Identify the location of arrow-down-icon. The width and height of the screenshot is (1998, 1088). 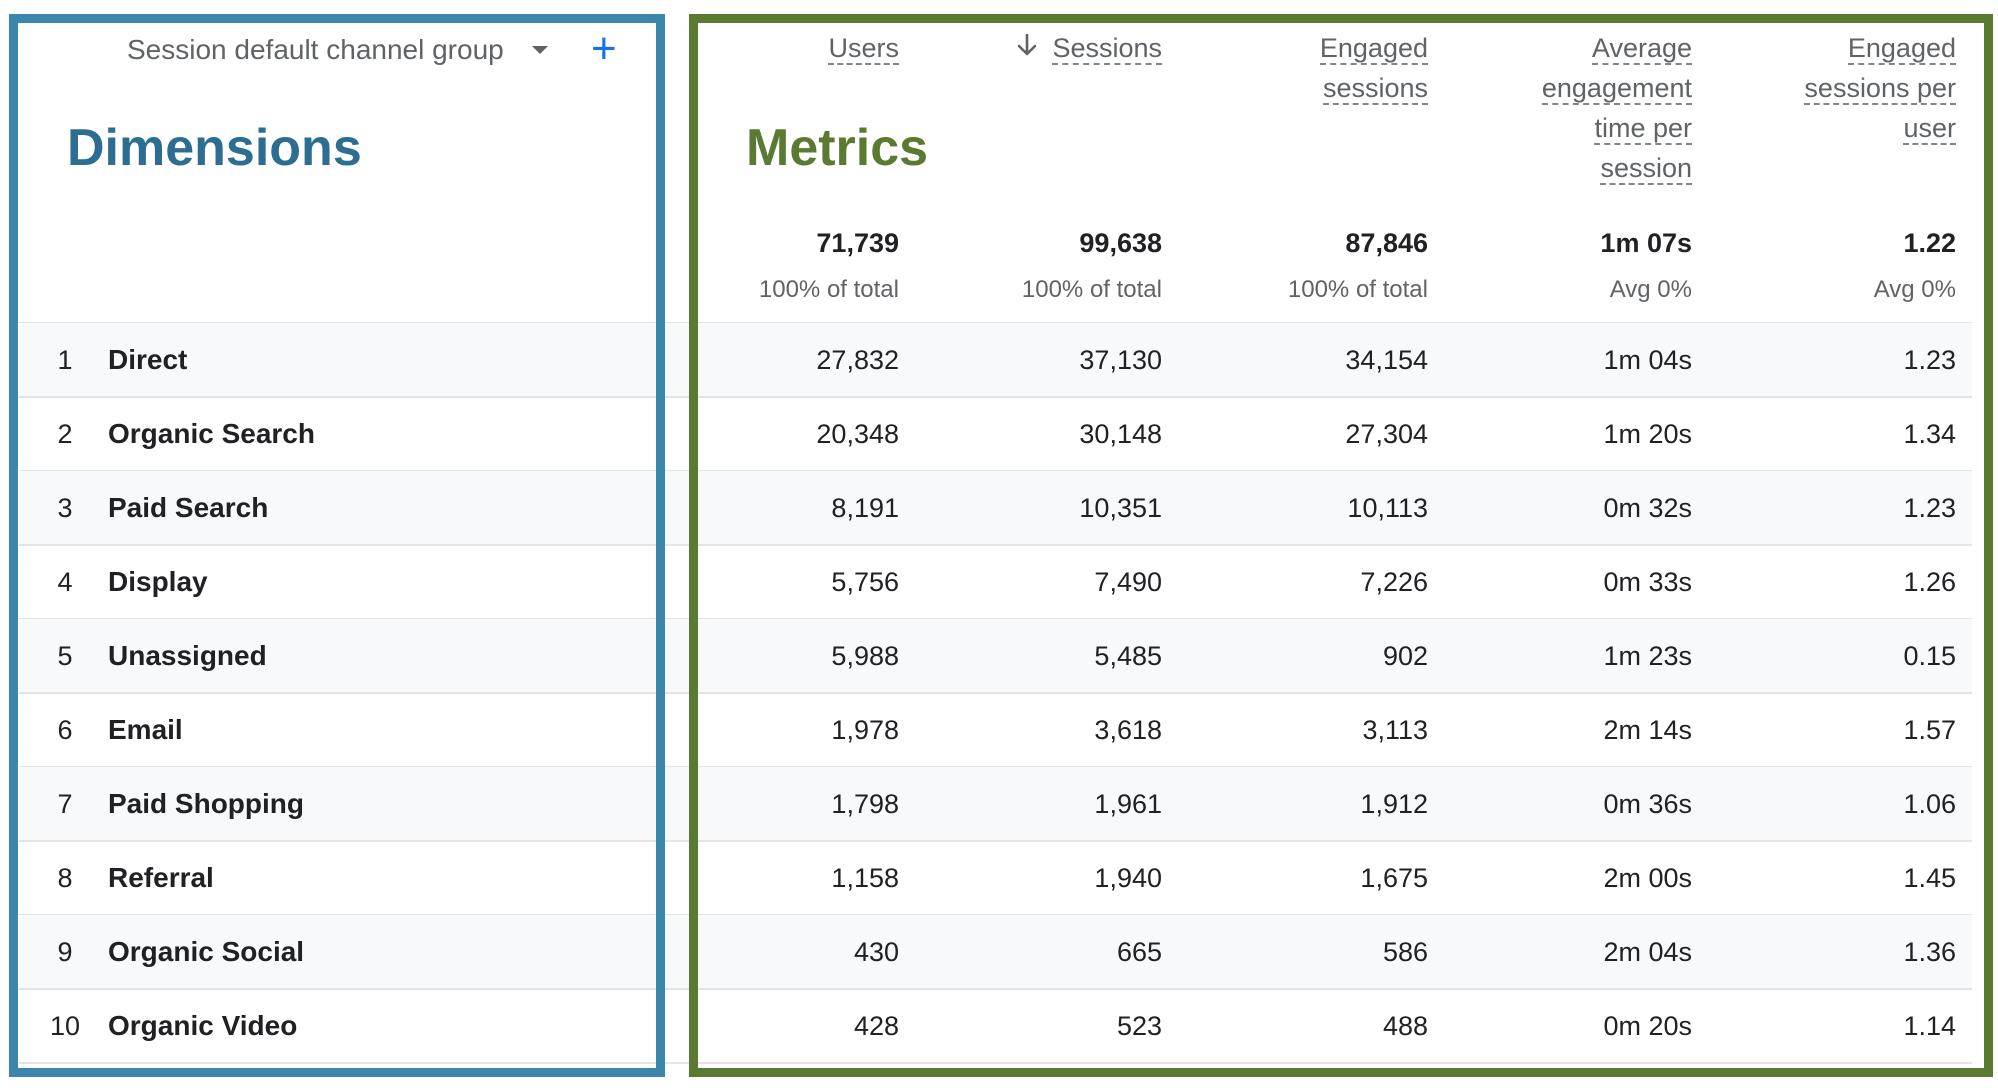
(1027, 44).